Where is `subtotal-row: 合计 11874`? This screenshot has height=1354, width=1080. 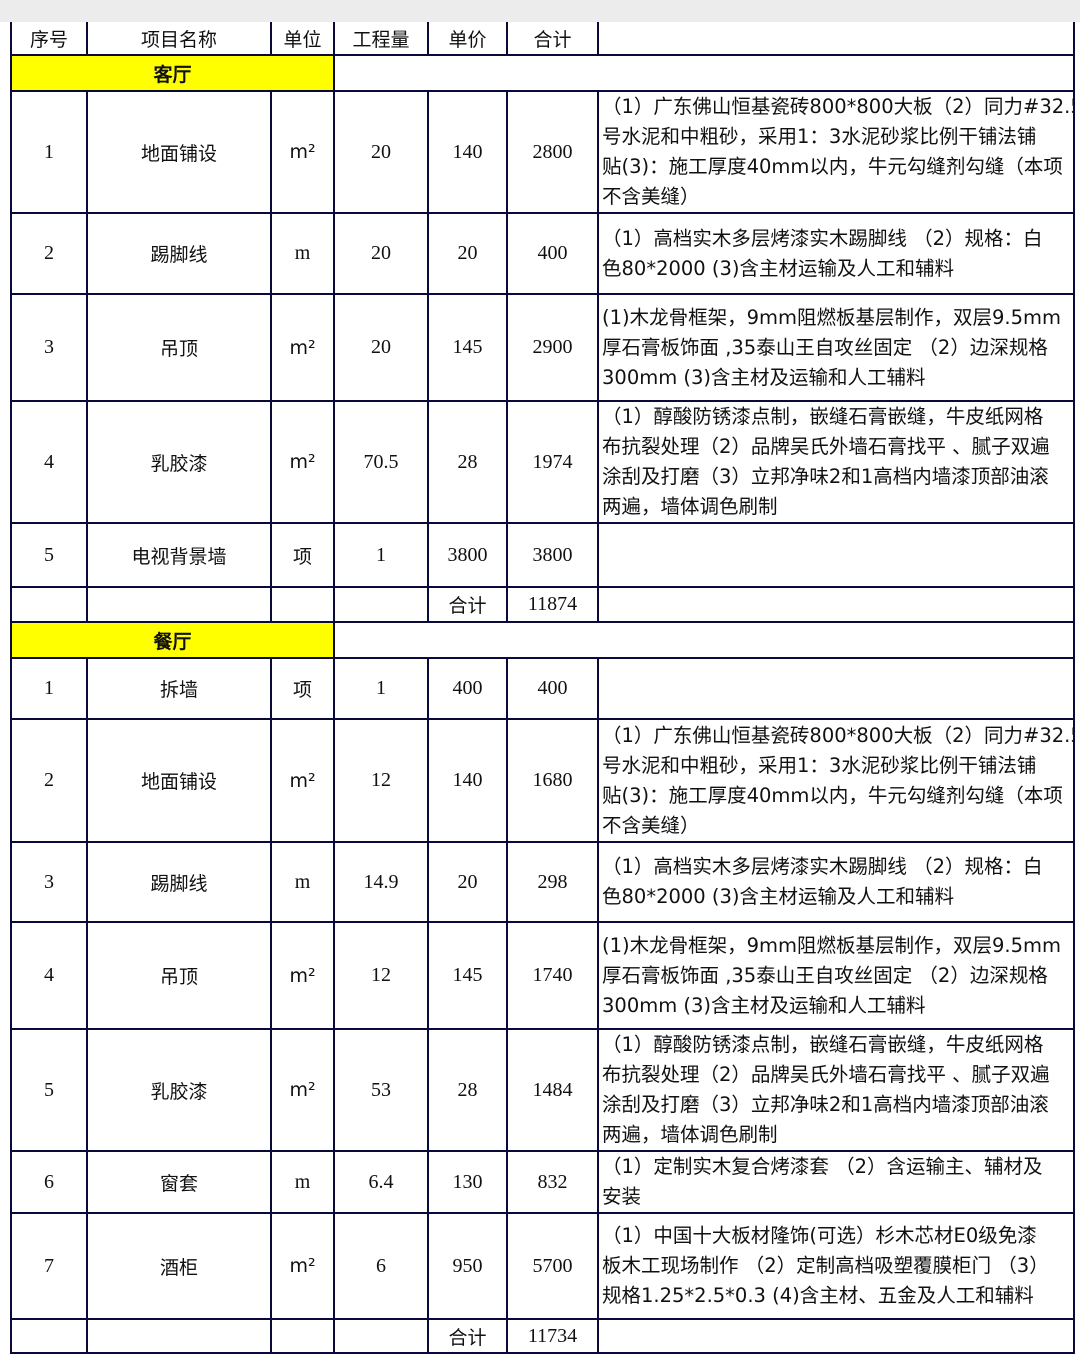 subtotal-row: 合计 11874 is located at coordinates (542, 604).